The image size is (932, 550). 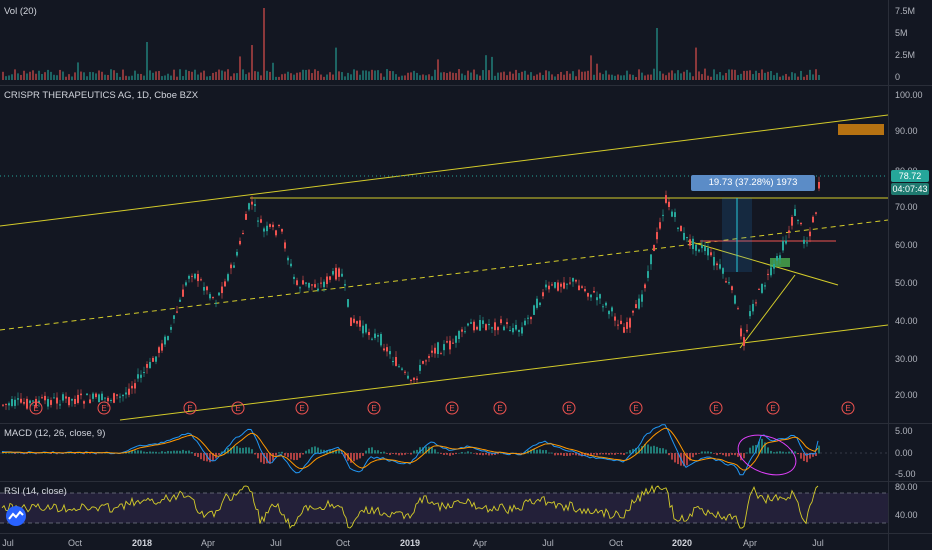 What do you see at coordinates (444, 507) in the screenshot?
I see `rsi-pane` at bounding box center [444, 507].